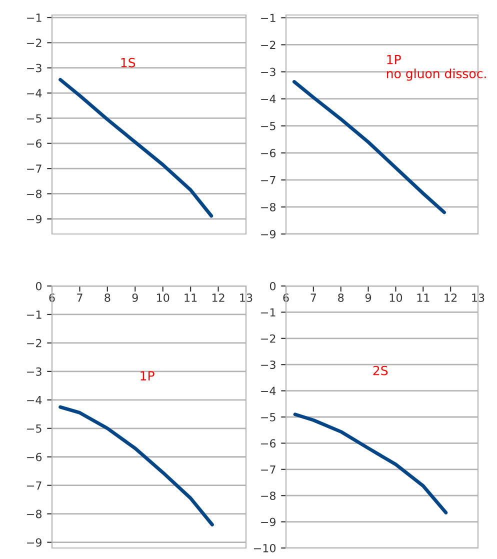  Describe the element at coordinates (380, 371) in the screenshot. I see `annotation: 2S` at that location.